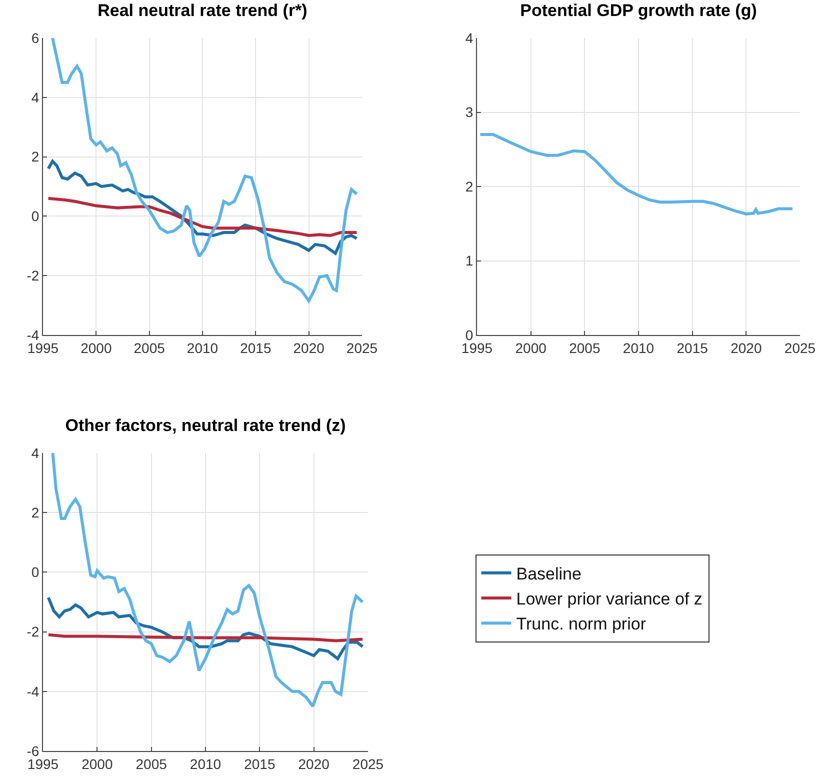 The height and width of the screenshot is (782, 823). What do you see at coordinates (205, 425) in the screenshot?
I see `chart-title: Other factors, neutral rate trend (z)` at bounding box center [205, 425].